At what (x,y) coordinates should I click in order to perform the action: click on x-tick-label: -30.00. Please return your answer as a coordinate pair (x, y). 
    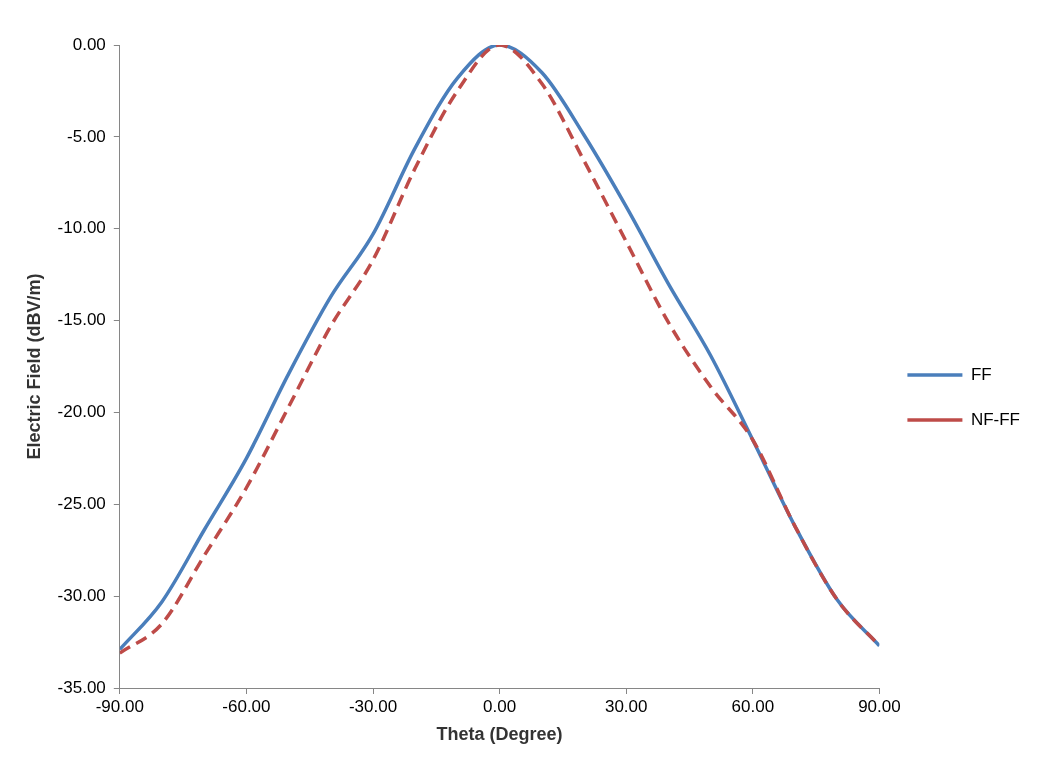
    Looking at the image, I should click on (373, 706).